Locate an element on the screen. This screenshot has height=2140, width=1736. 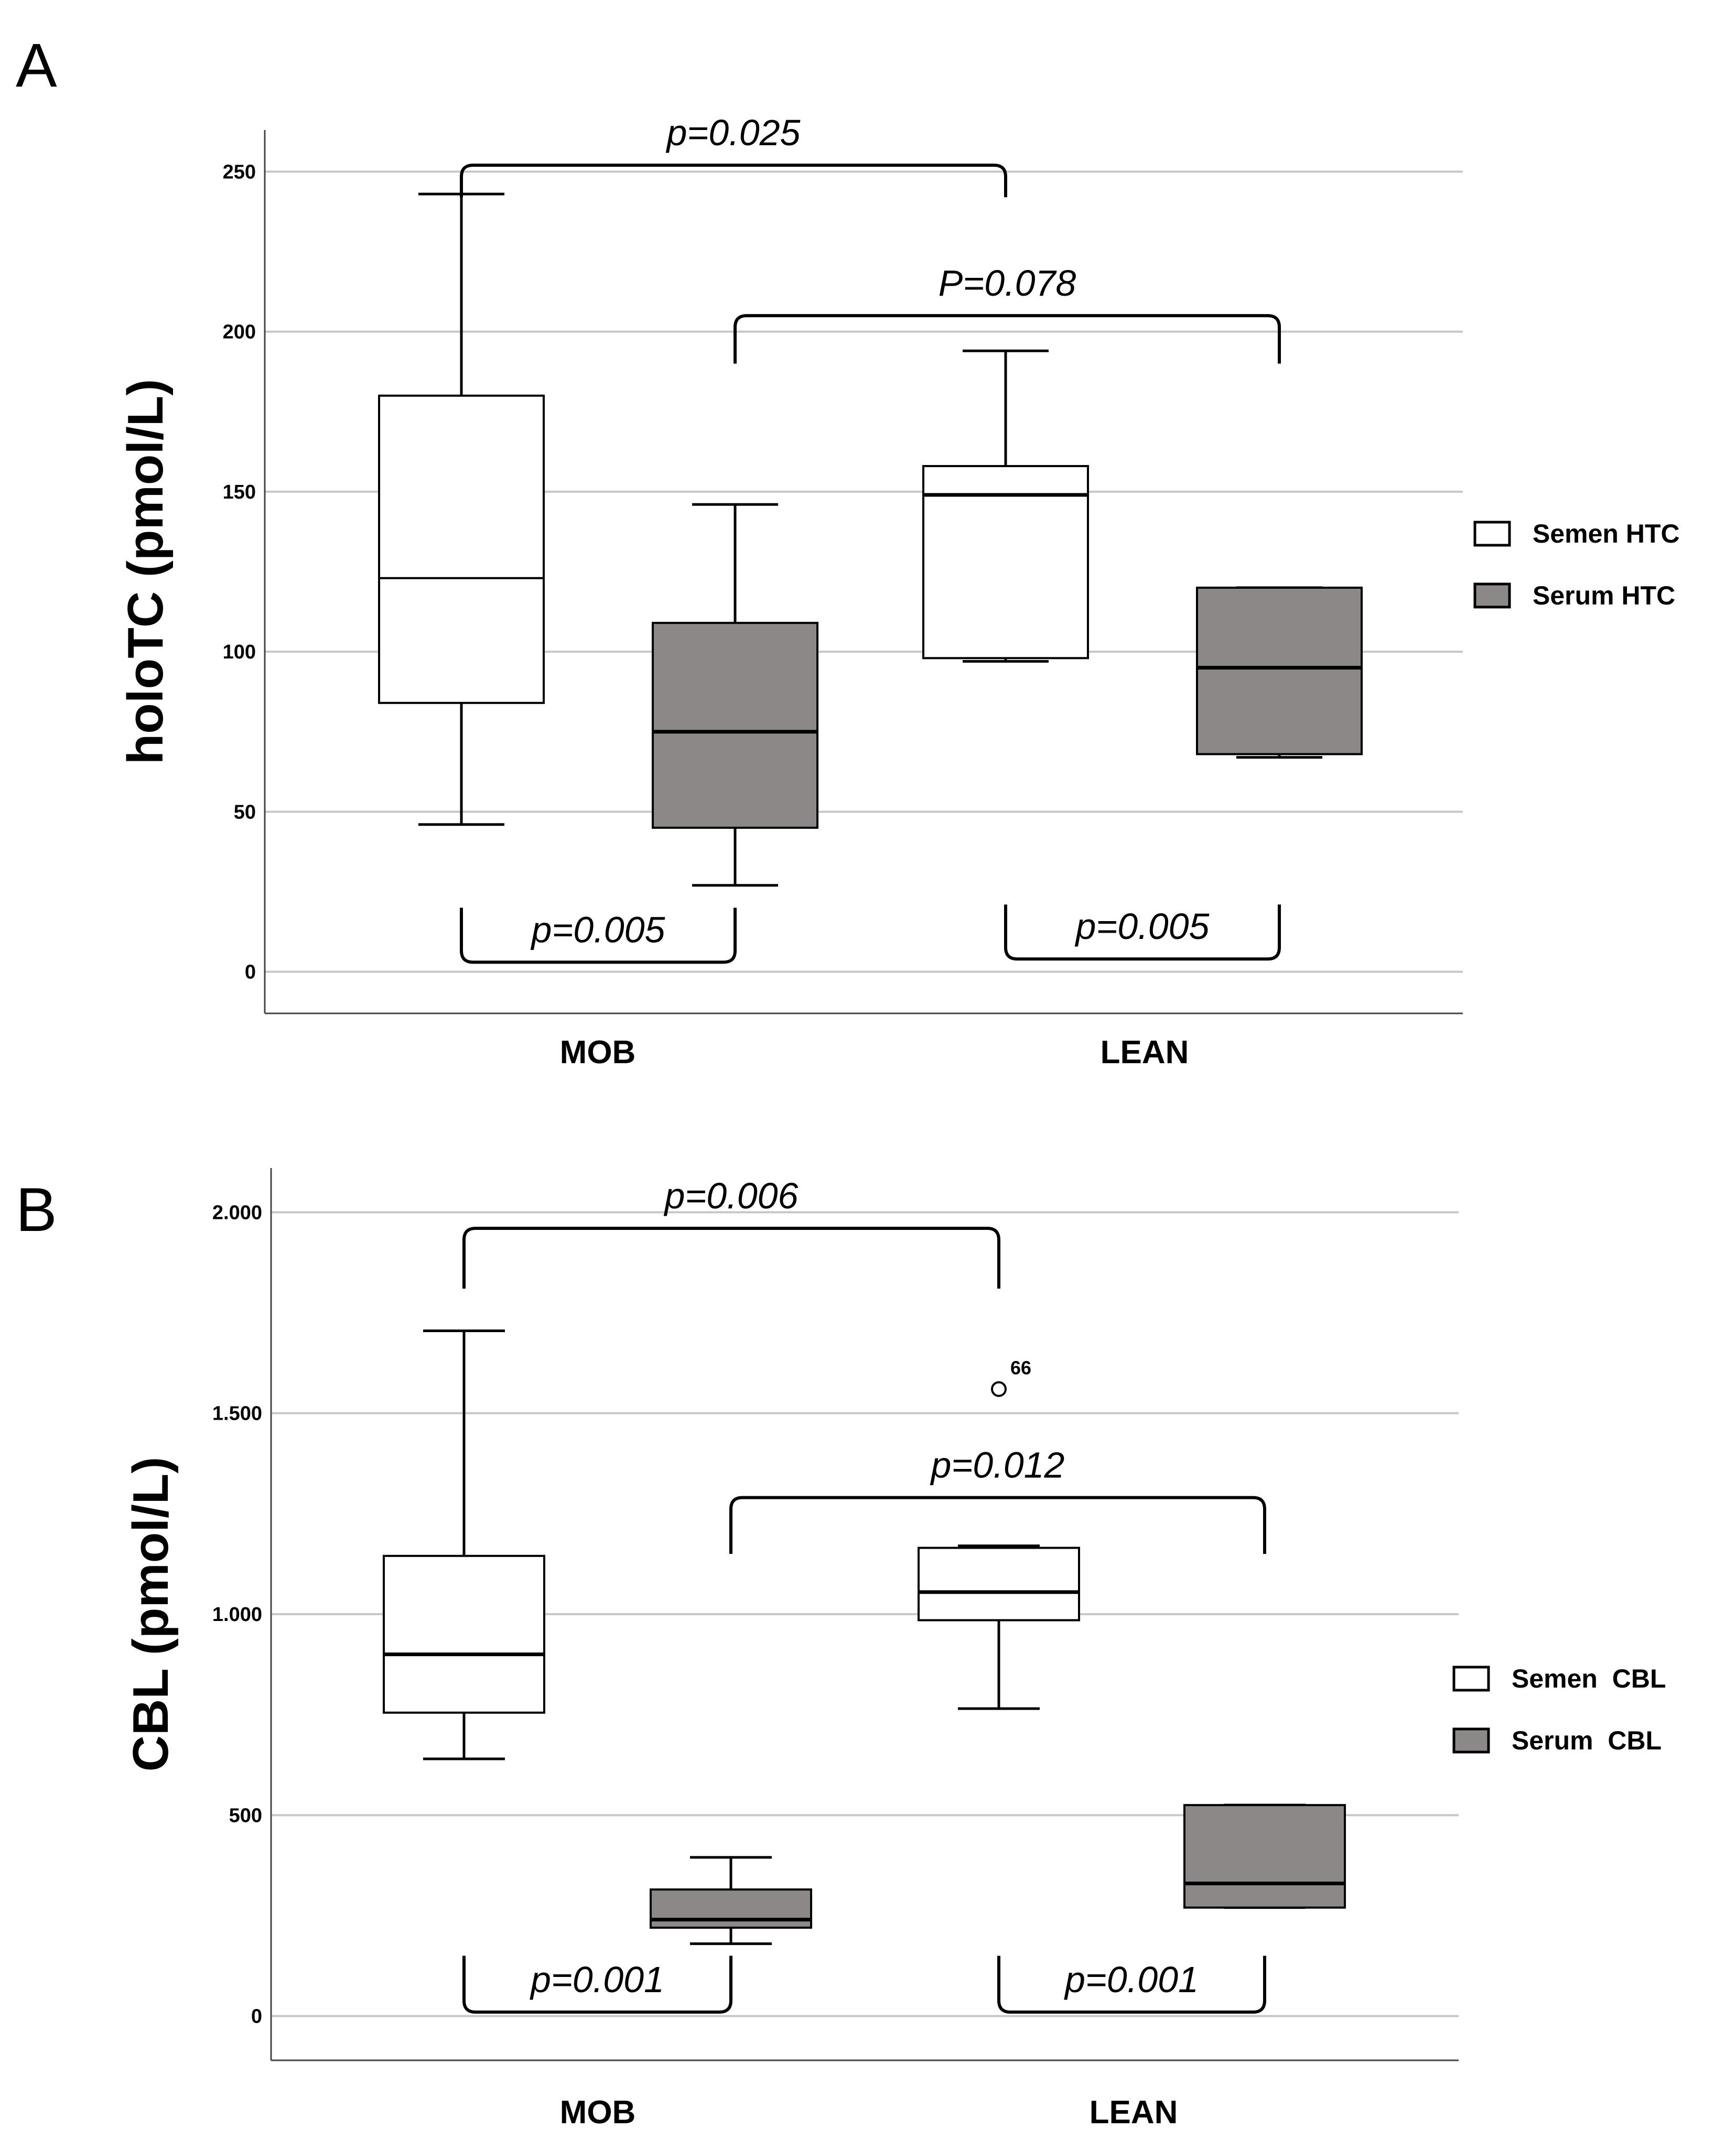
outlier-label: 66 is located at coordinates (1021, 1368).